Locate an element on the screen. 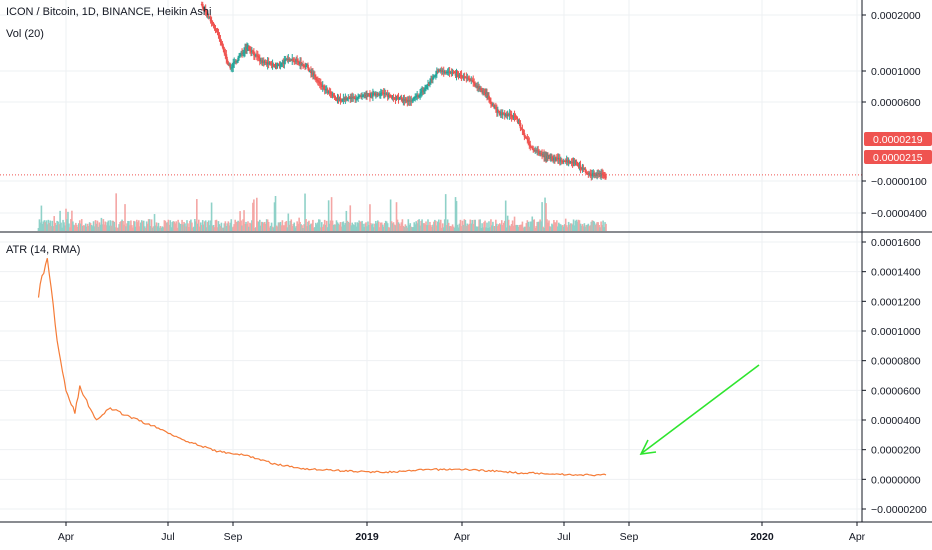  volume-legend: Vol (20) is located at coordinates (25, 34).